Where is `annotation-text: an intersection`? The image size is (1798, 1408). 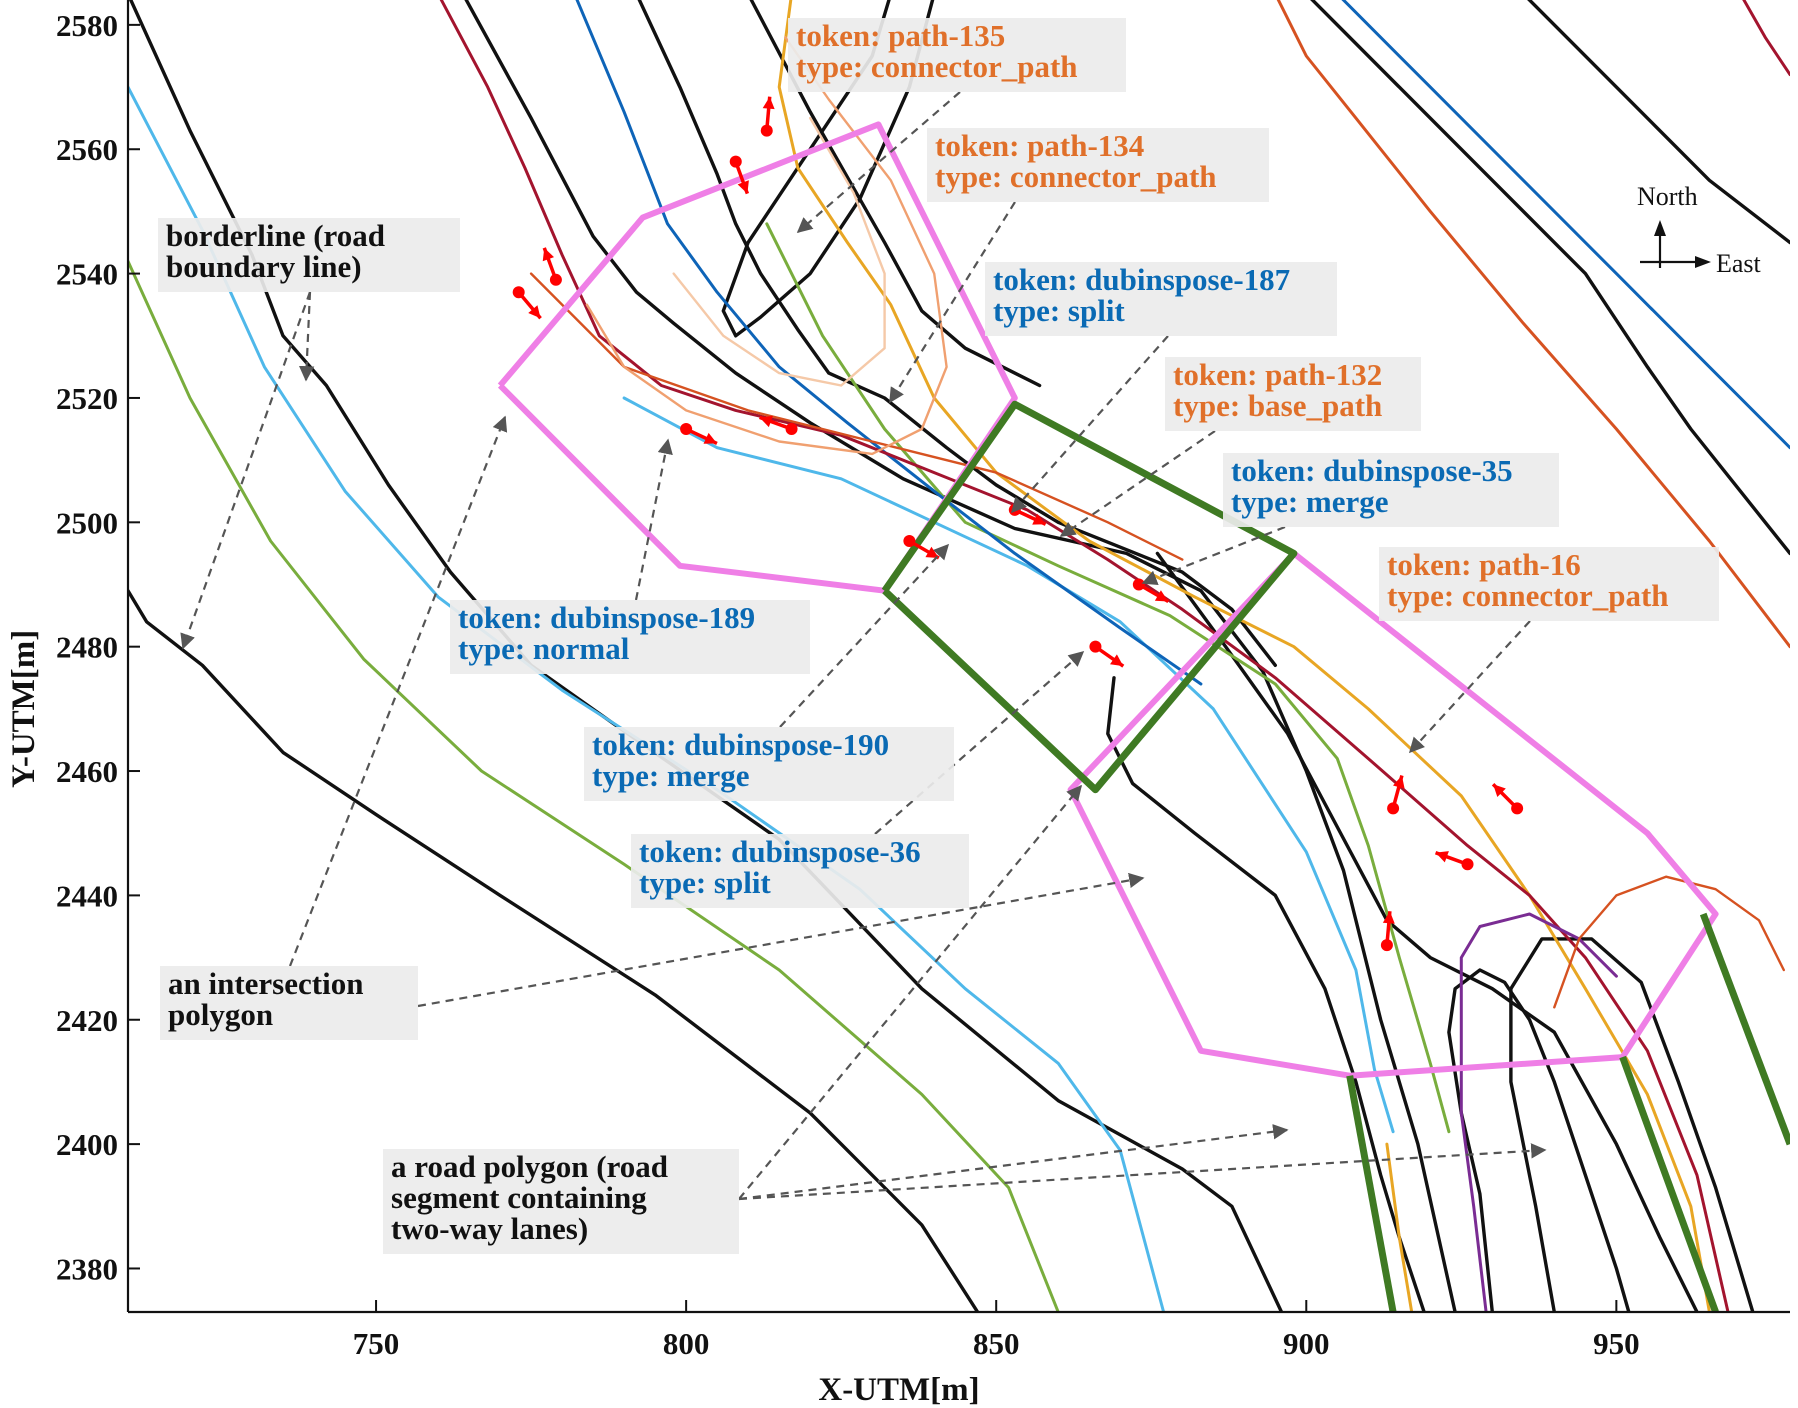 annotation-text: an intersection is located at coordinates (265, 983).